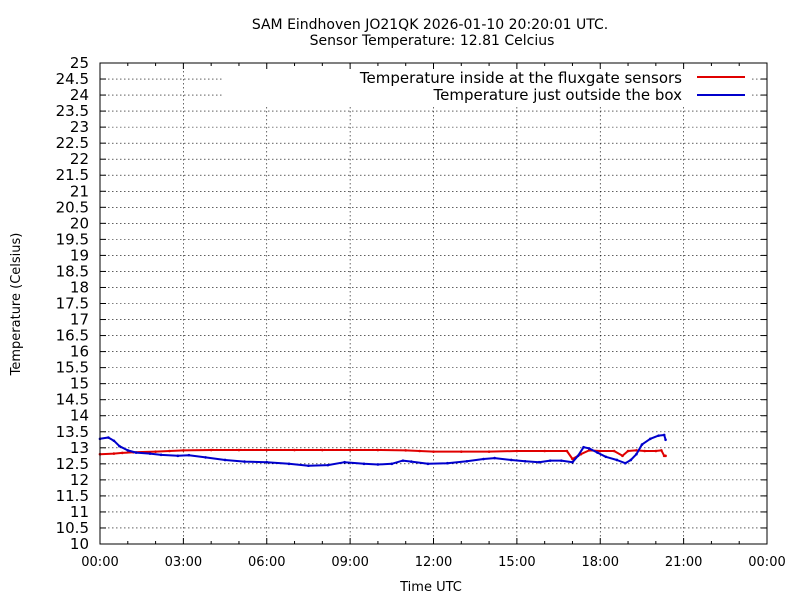 The image size is (800, 600). Describe the element at coordinates (72, 336) in the screenshot. I see `y-tick-label: 16.5` at that location.